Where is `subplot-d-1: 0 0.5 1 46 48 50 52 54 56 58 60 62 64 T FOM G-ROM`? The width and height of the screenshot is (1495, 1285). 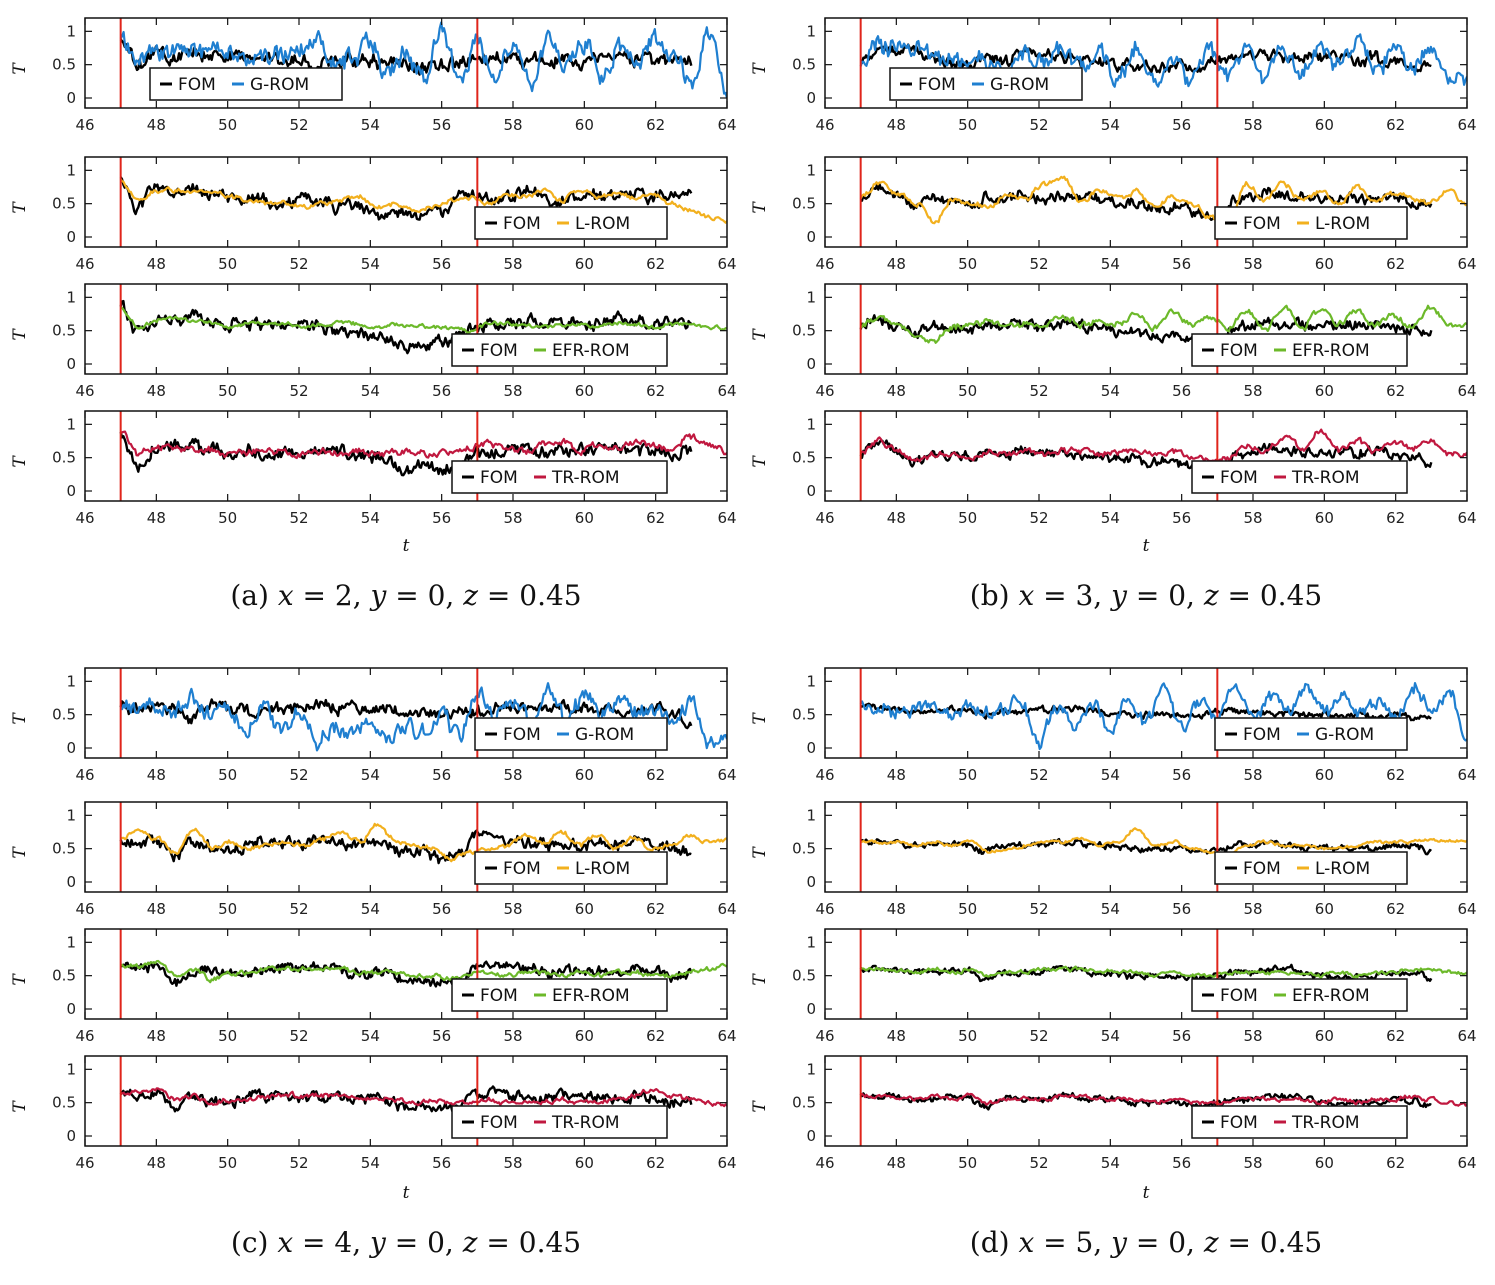 subplot-d-1: 0 0.5 1 46 48 50 52 54 56 58 60 62 64 T FOM G-ROM is located at coordinates (1113, 725).